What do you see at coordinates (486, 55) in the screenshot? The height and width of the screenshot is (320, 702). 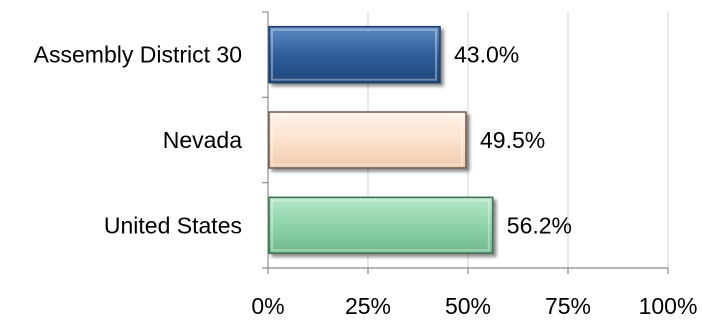 I see `data-label-assembly-district-30: 43.0%` at bounding box center [486, 55].